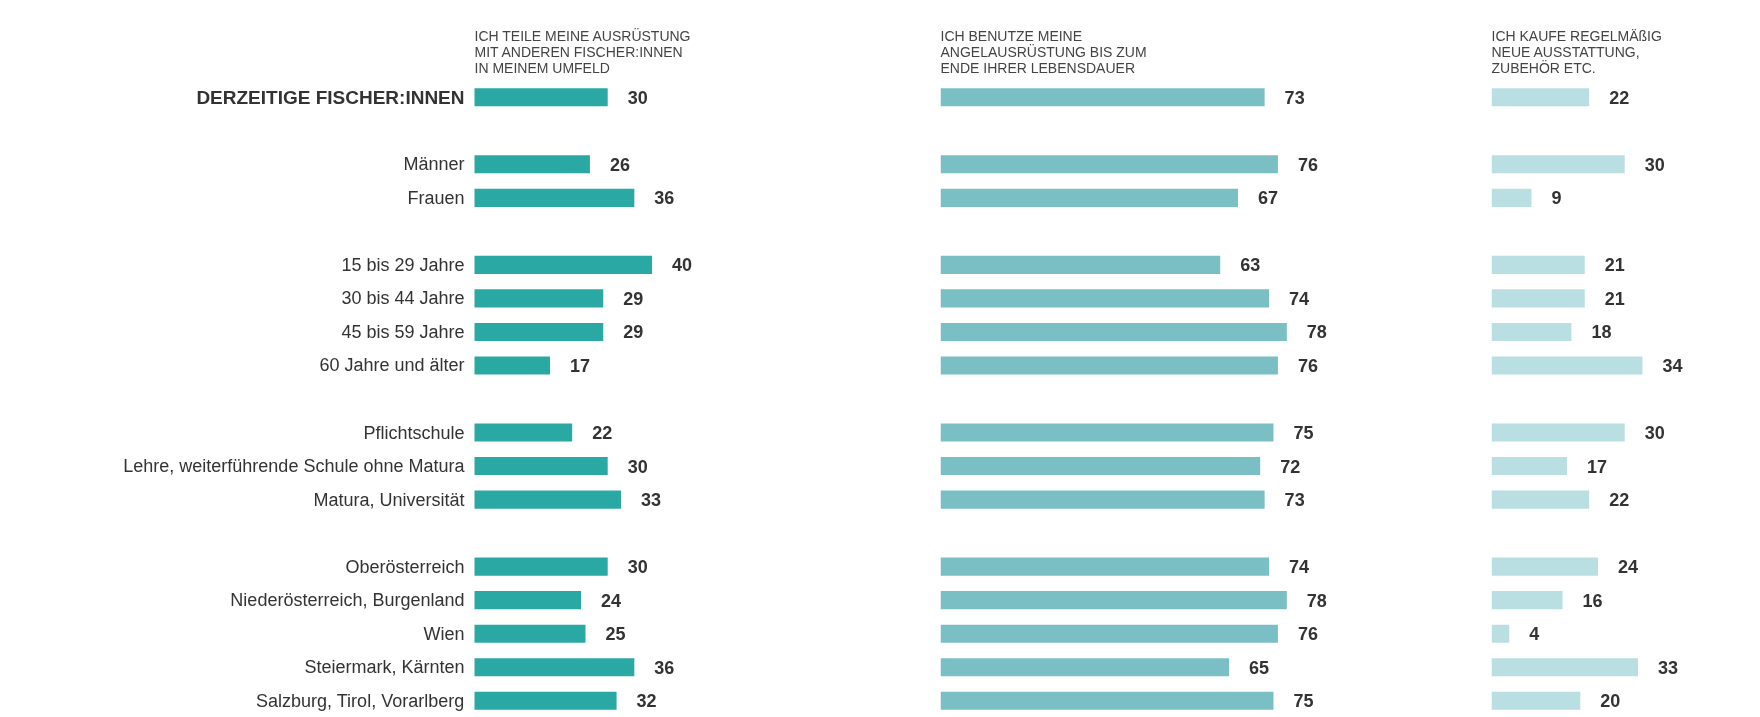 The height and width of the screenshot is (717, 1760). I want to click on data-label: 16, so click(1592, 600).